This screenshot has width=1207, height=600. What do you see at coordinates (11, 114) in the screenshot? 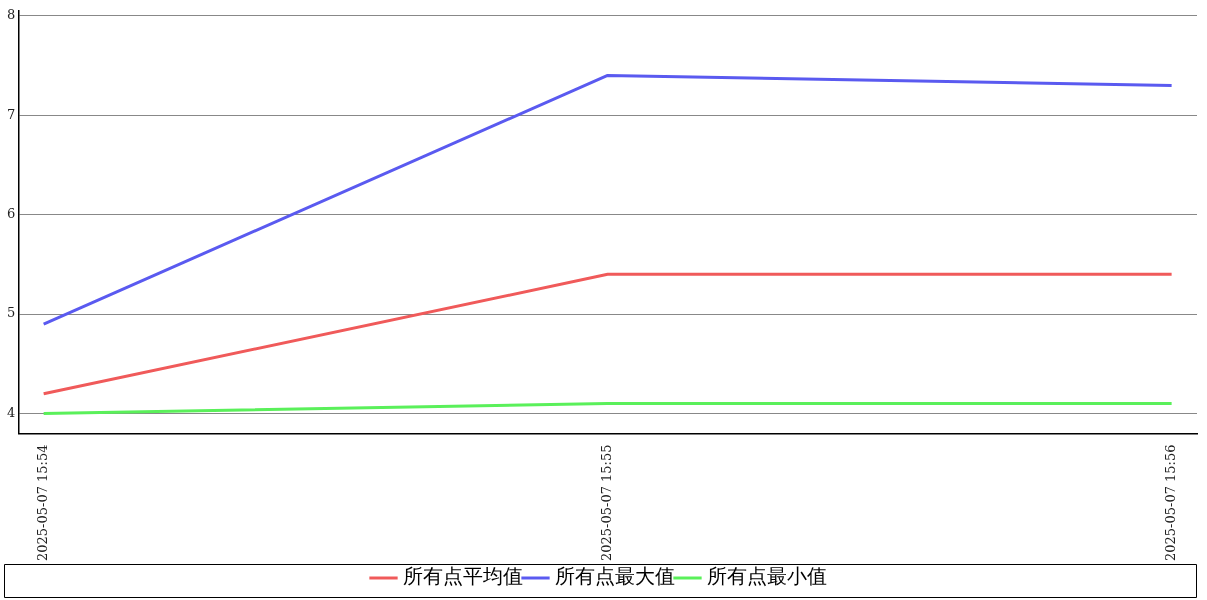
I see `y-tick-label: 7` at bounding box center [11, 114].